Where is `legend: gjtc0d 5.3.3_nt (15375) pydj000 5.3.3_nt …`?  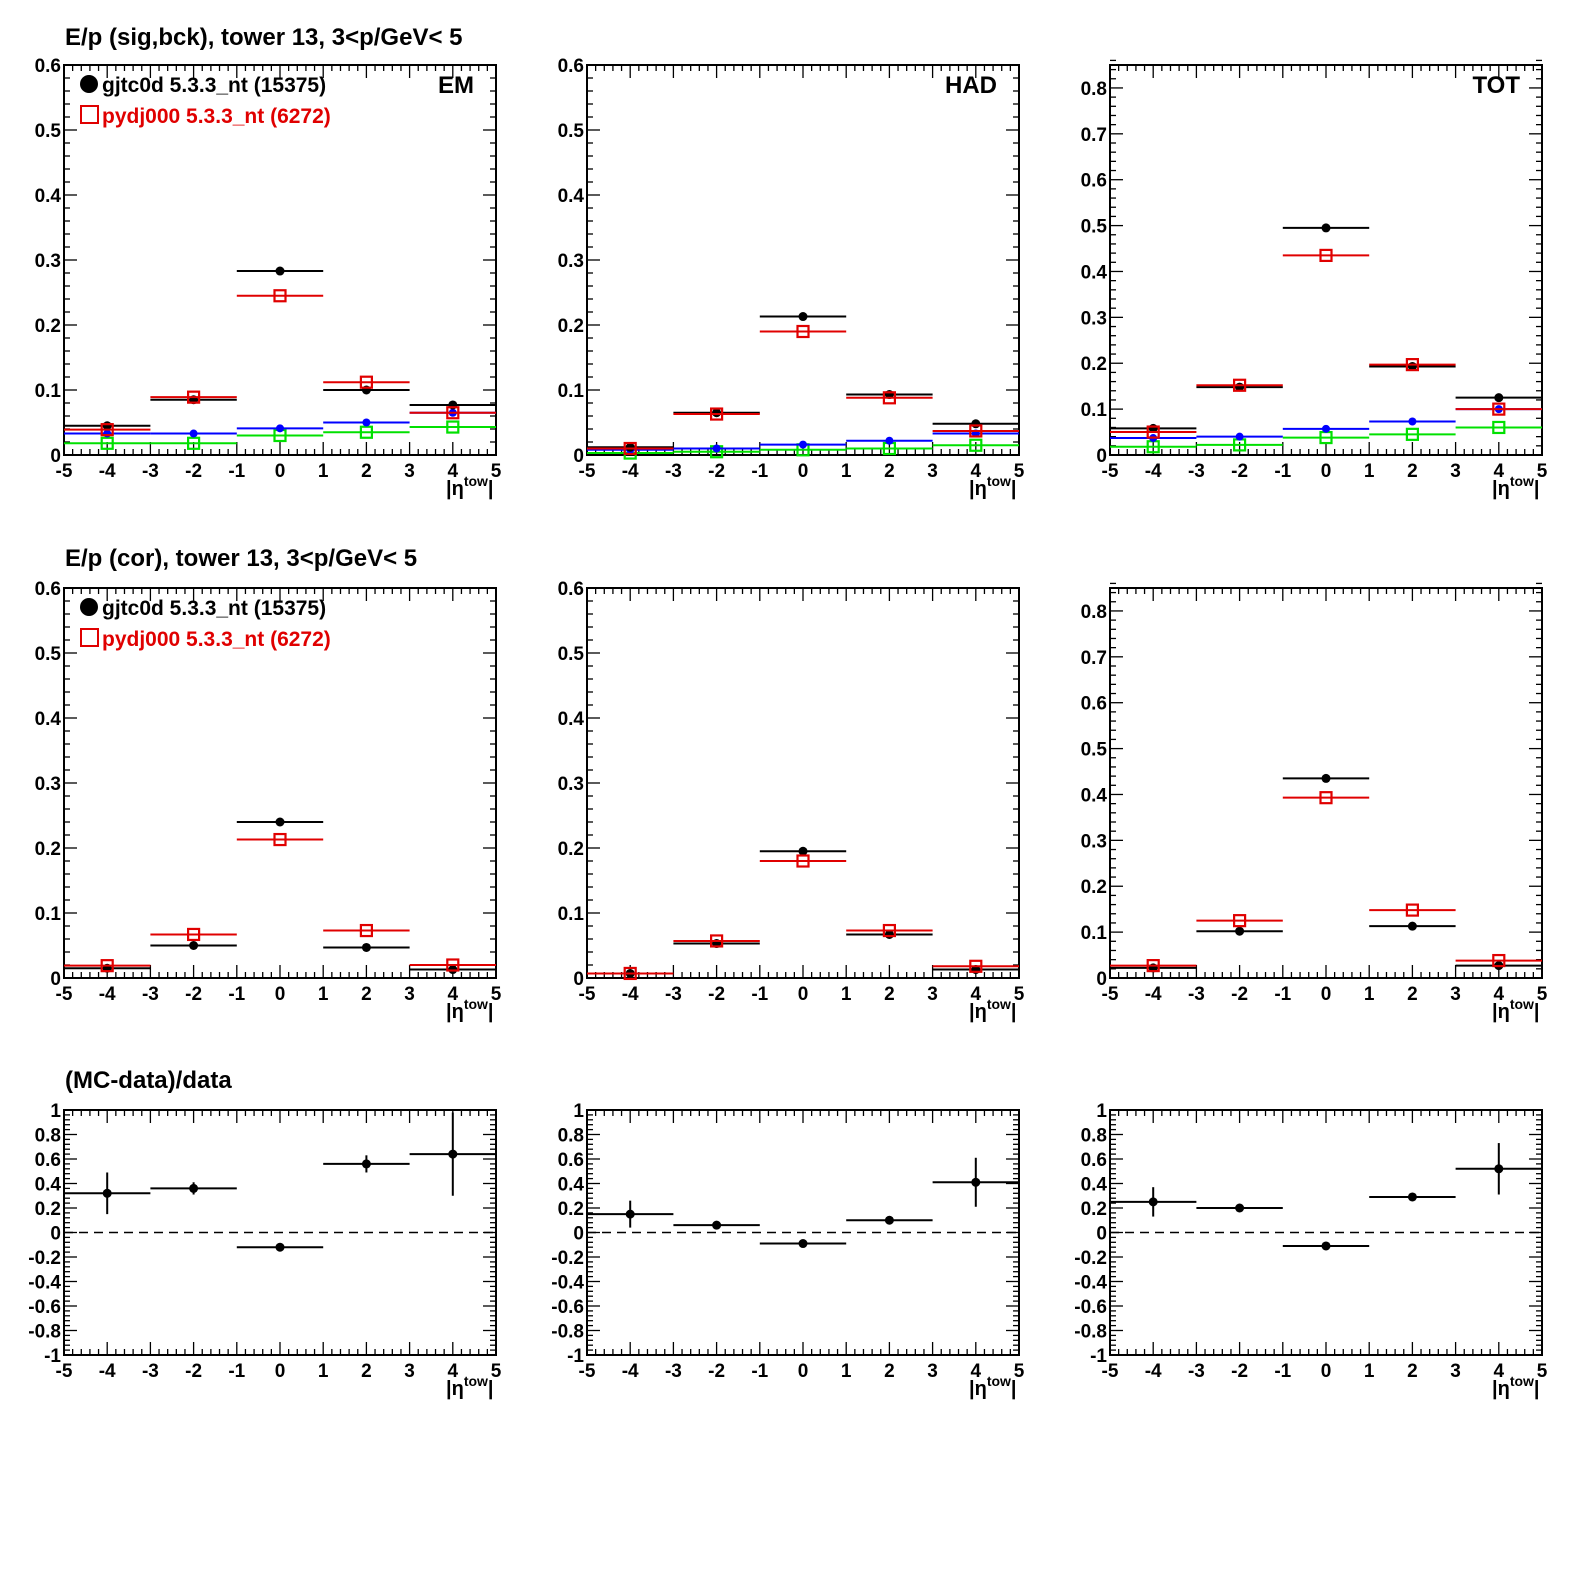 legend: gjtc0d 5.3.3_nt (15375) pydj000 5.3.3_nt … is located at coordinates (205, 101).